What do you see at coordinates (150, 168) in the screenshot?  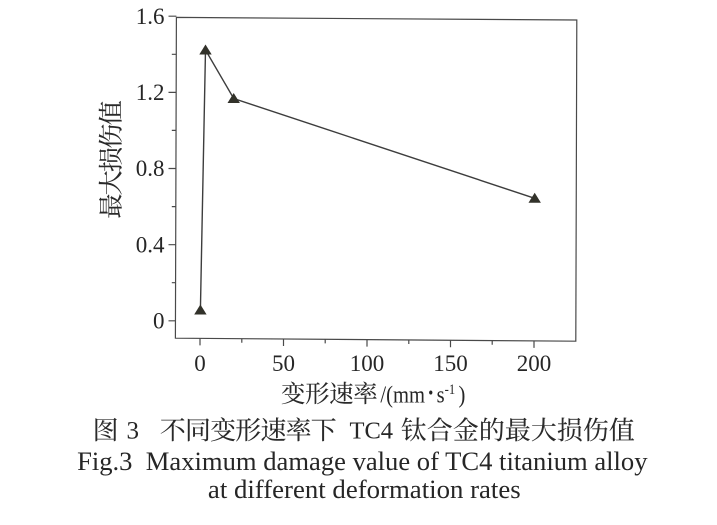 I see `svg-text: 0.8` at bounding box center [150, 168].